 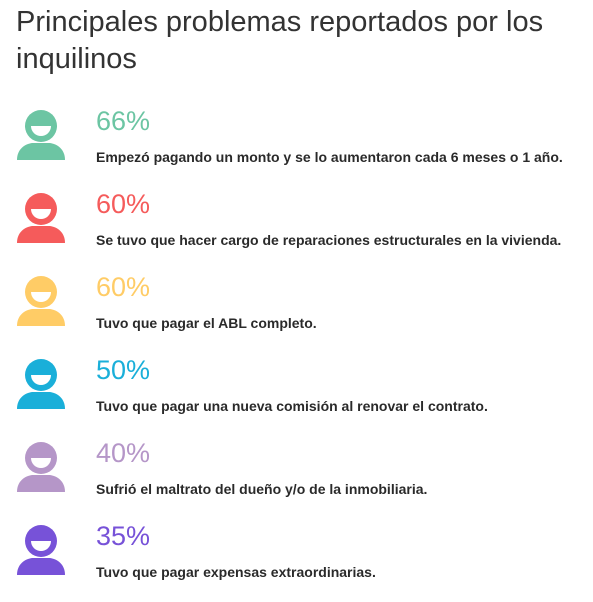 I want to click on percentage-value: 66%, so click(x=123, y=121).